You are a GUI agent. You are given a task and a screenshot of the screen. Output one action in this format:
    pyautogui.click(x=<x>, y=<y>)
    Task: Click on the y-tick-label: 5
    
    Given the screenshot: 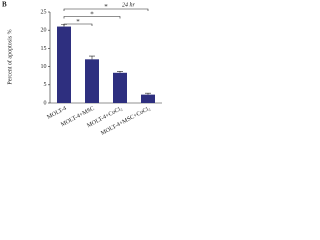 What is the action you would take?
    pyautogui.click(x=45, y=85)
    